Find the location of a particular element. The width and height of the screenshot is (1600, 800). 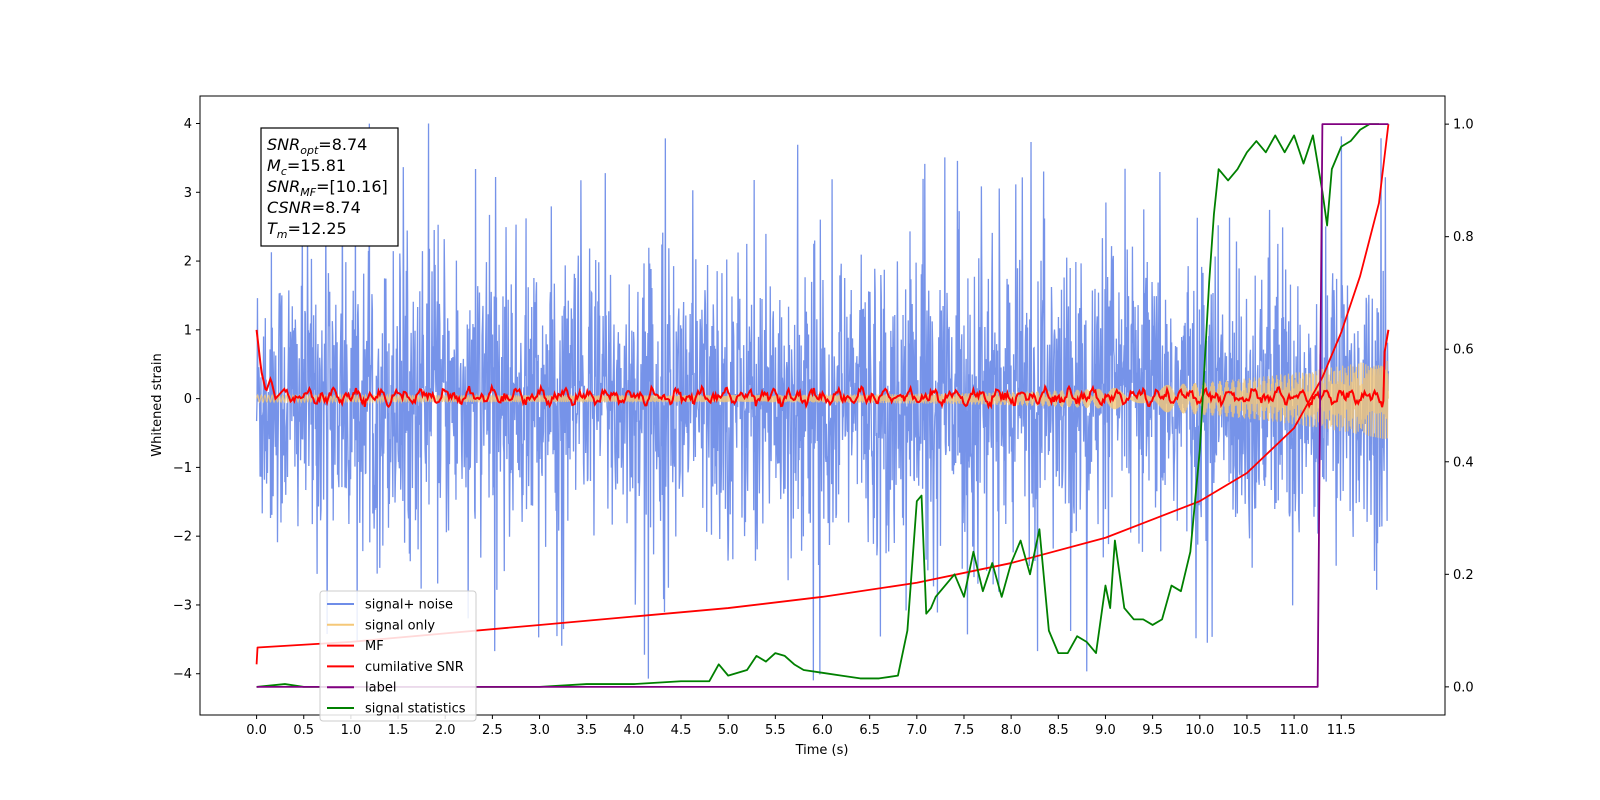

x-tick-label: 0.0 is located at coordinates (256, 730).